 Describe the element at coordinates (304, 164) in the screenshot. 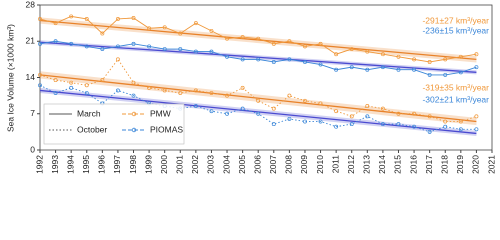

I see `x-tick-label: 2009` at that location.